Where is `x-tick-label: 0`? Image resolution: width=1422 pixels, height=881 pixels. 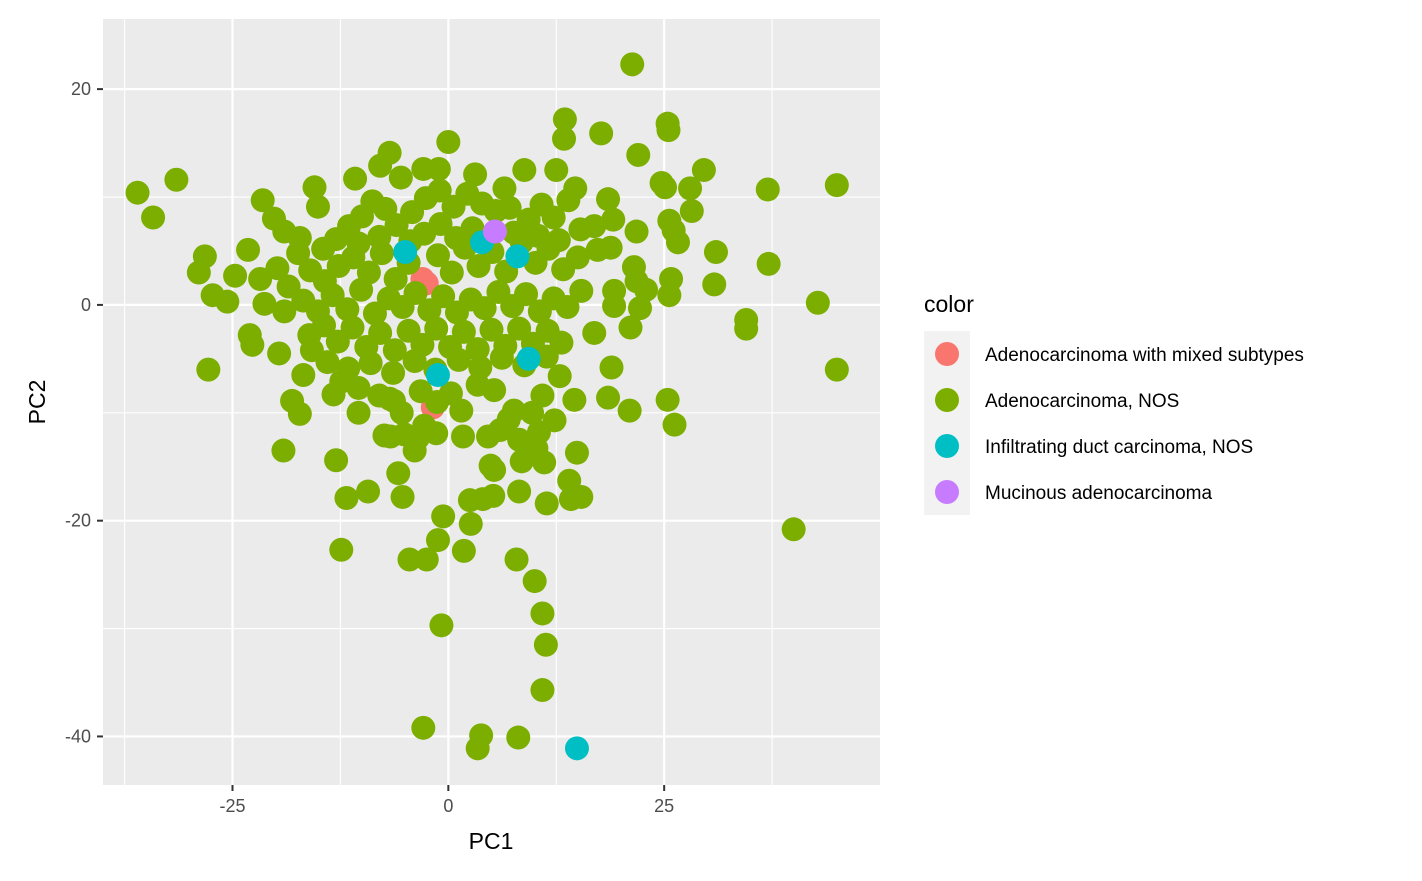
x-tick-label: 0 is located at coordinates (448, 806).